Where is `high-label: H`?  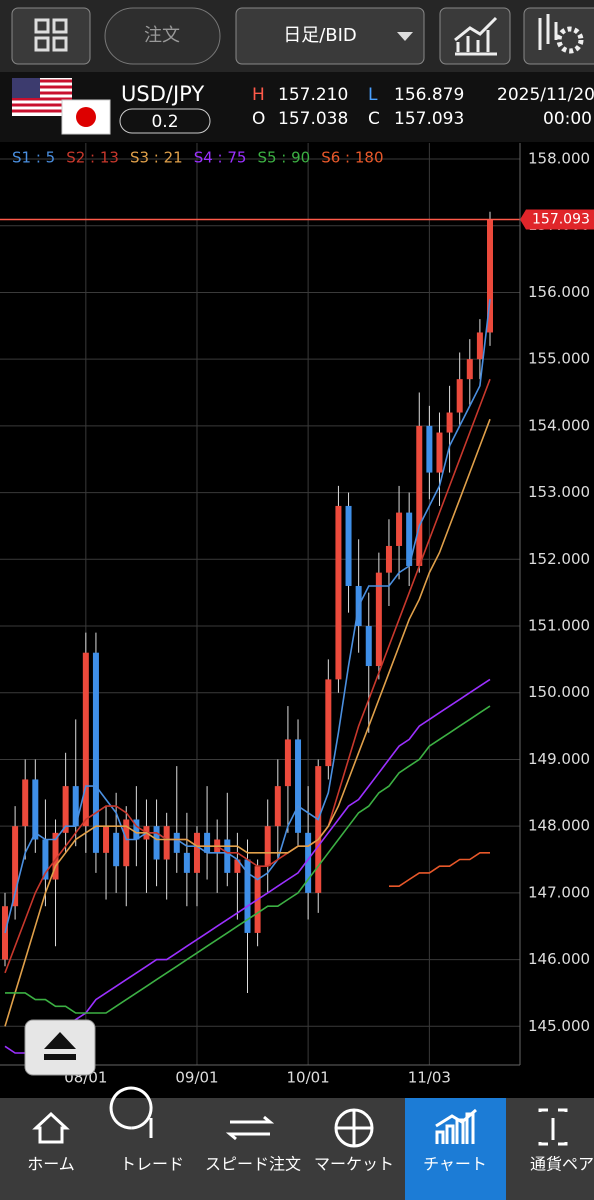
high-label: H is located at coordinates (258, 95).